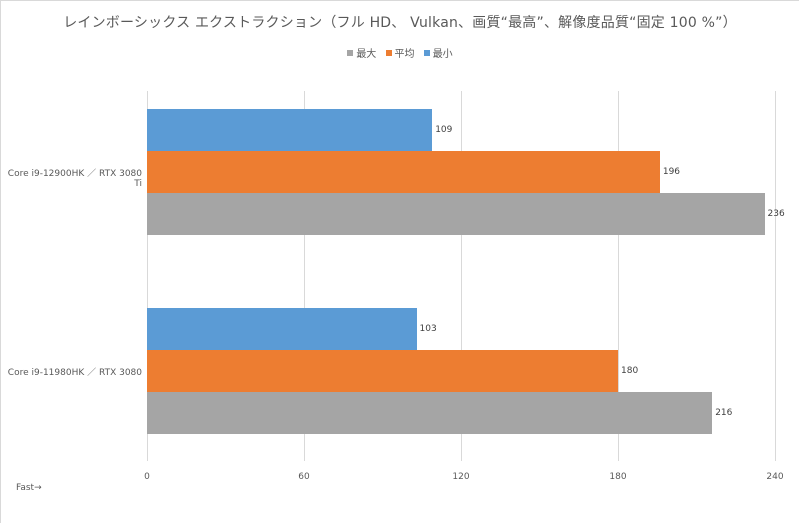 Image resolution: width=800 pixels, height=524 pixels. Describe the element at coordinates (29, 488) in the screenshot. I see `fast-annotation: Fast→` at that location.